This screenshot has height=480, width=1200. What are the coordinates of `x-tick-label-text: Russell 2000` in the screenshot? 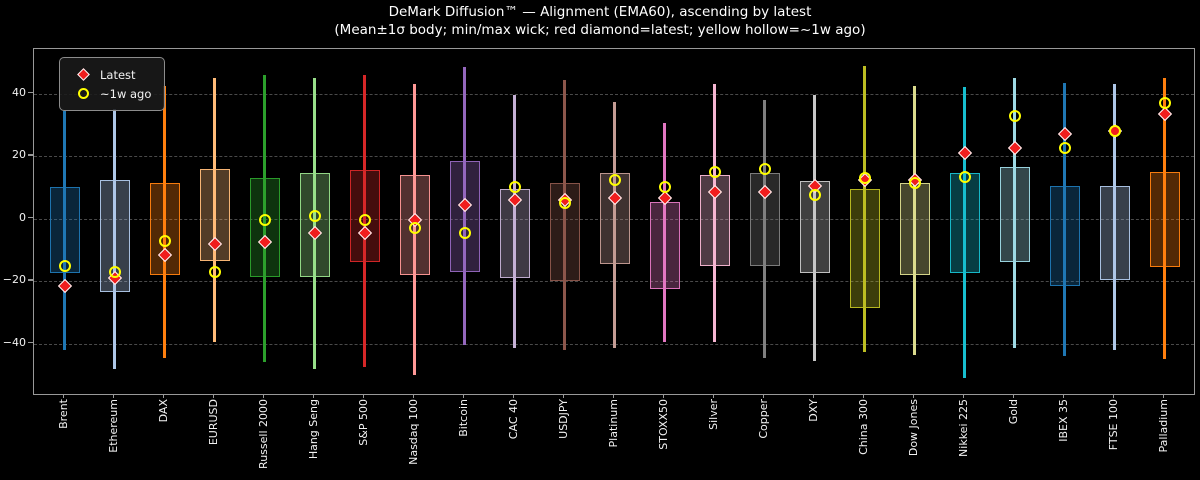 It's located at (263, 434).